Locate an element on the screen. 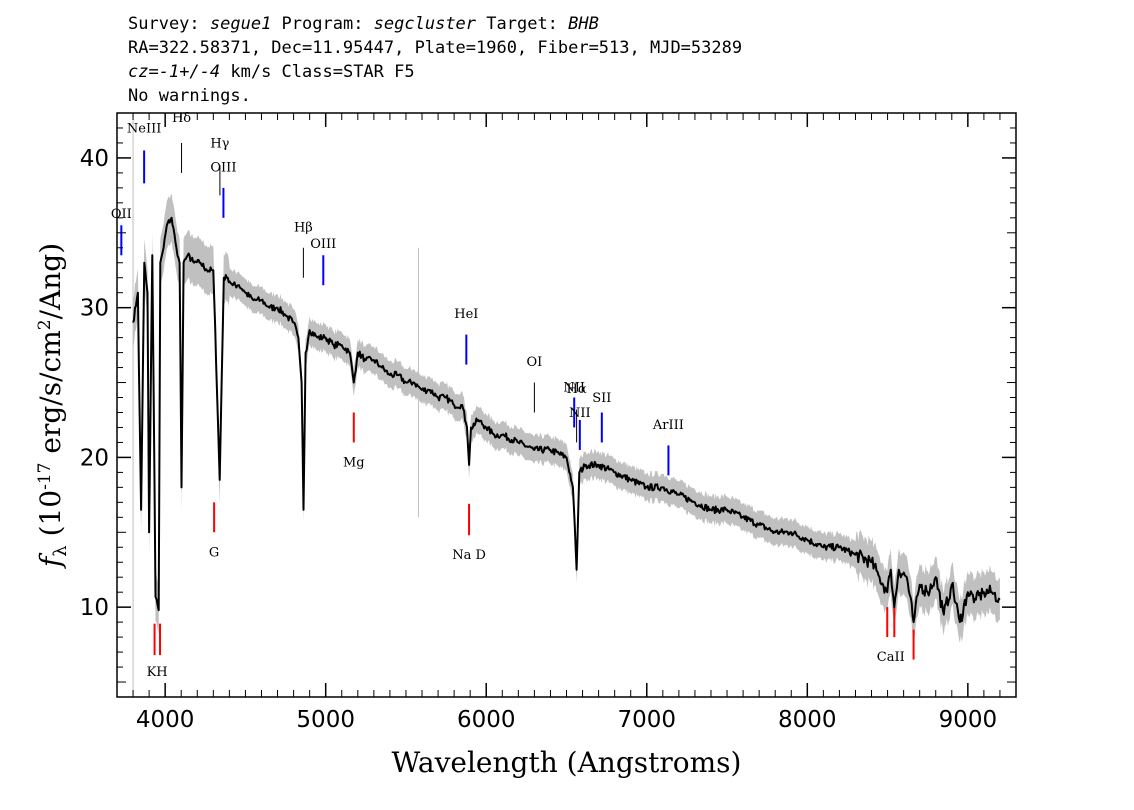  x-tick-label: 9000 is located at coordinates (968, 720).